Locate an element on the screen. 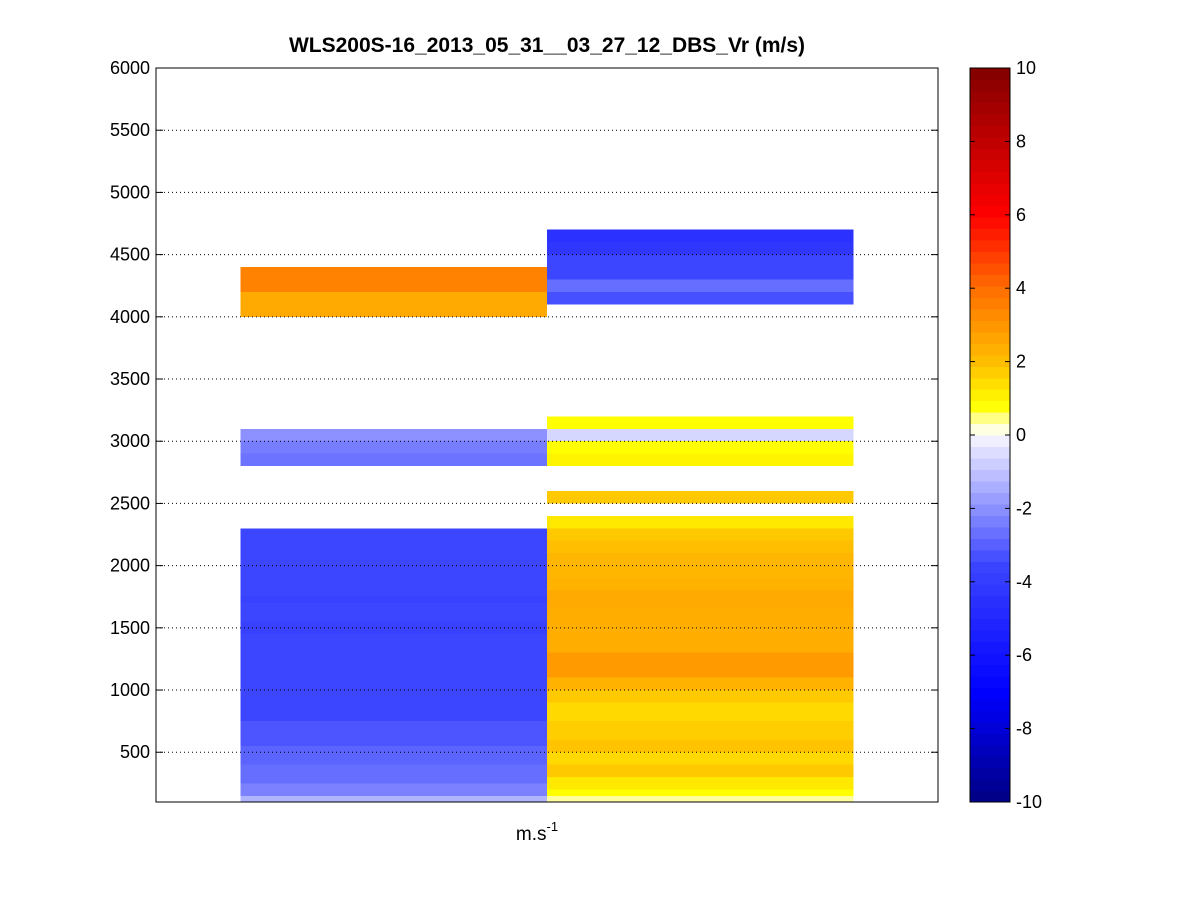  y-tick-label: 4500 is located at coordinates (130, 255).